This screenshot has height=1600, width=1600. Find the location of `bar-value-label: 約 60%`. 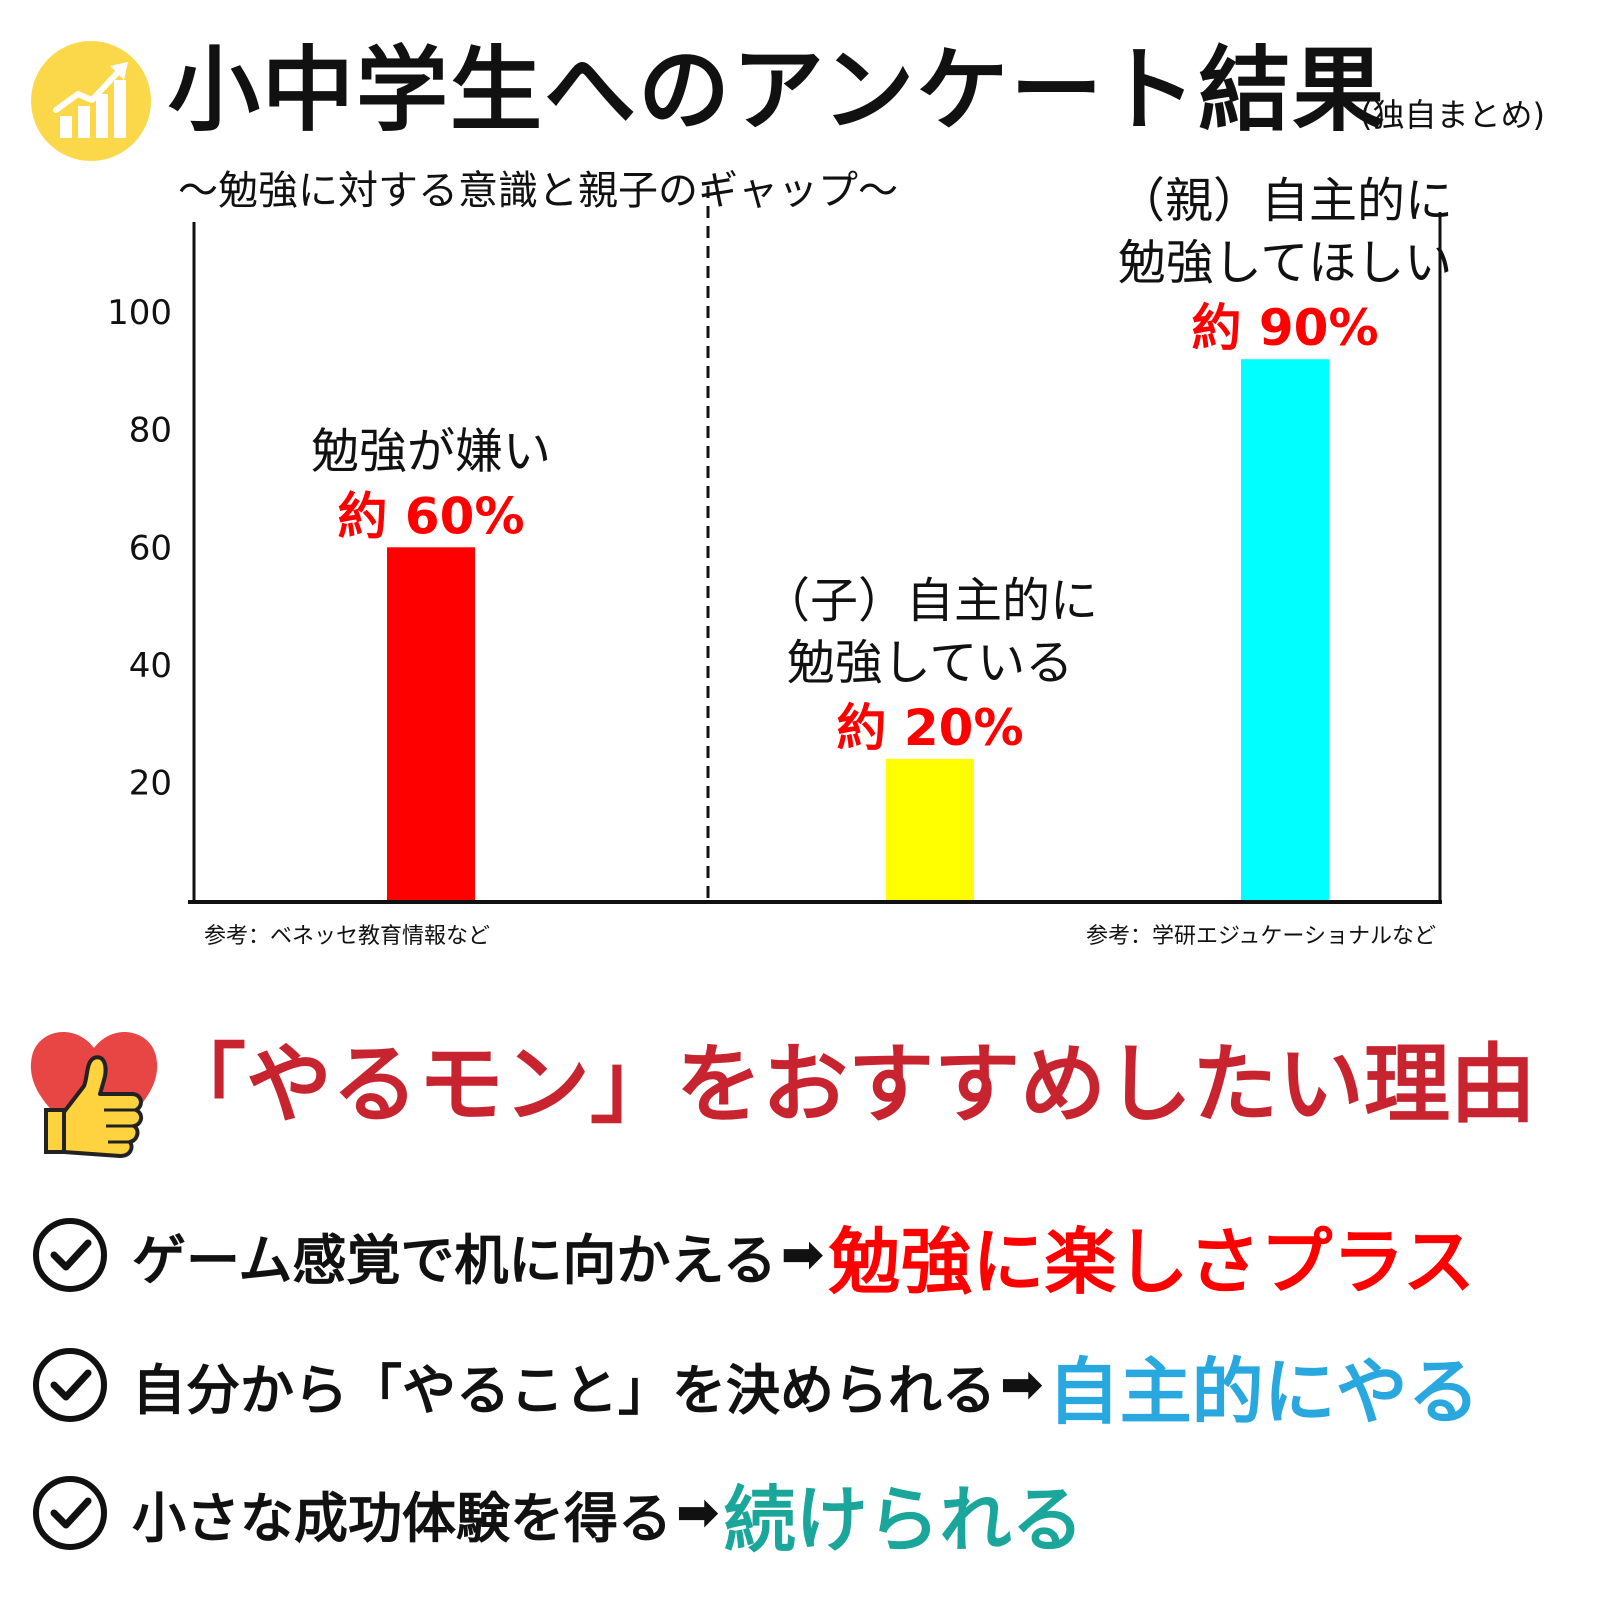

bar-value-label: 約 60% is located at coordinates (430, 516).